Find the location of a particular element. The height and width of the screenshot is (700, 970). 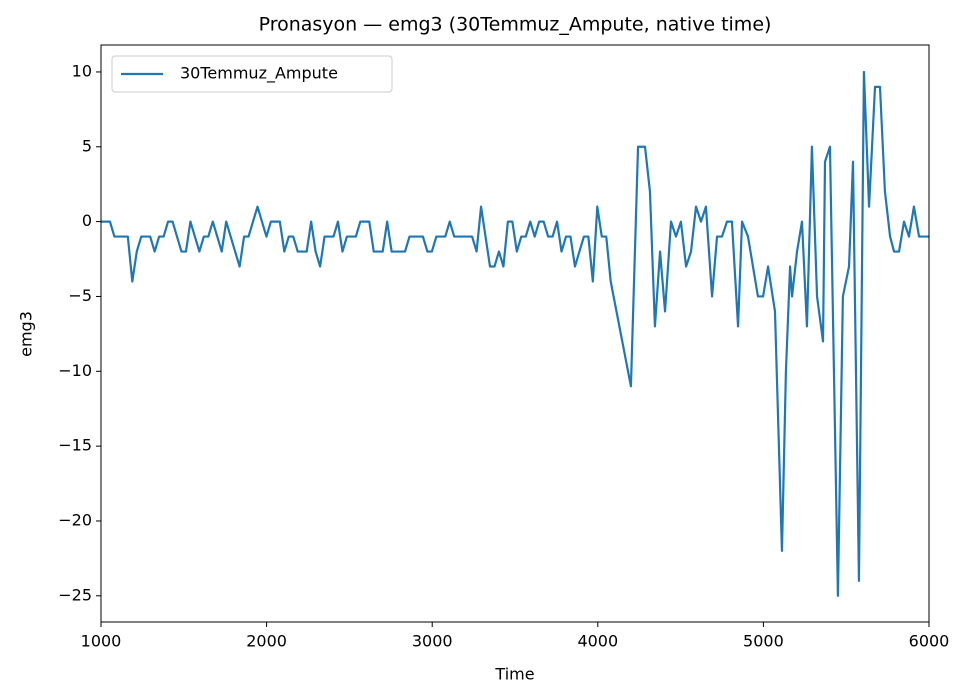

x-tick-label: 3000 is located at coordinates (432, 641).